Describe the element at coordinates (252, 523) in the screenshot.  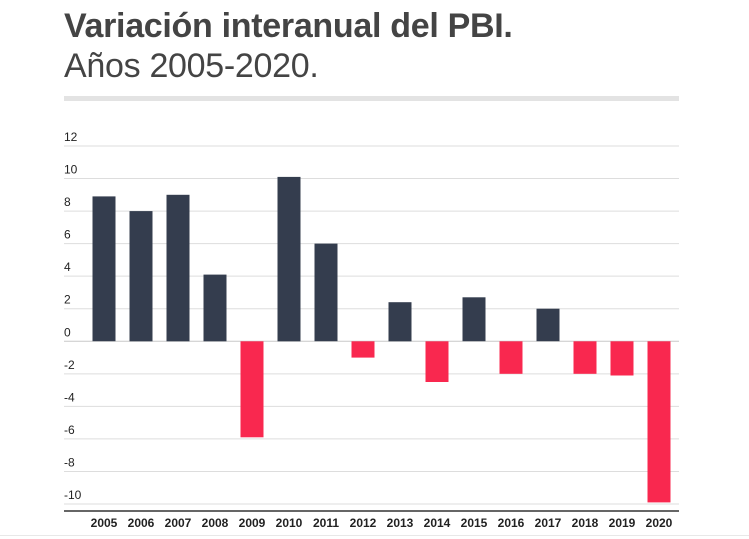
I see `x-tick-label-2009: 2009` at that location.